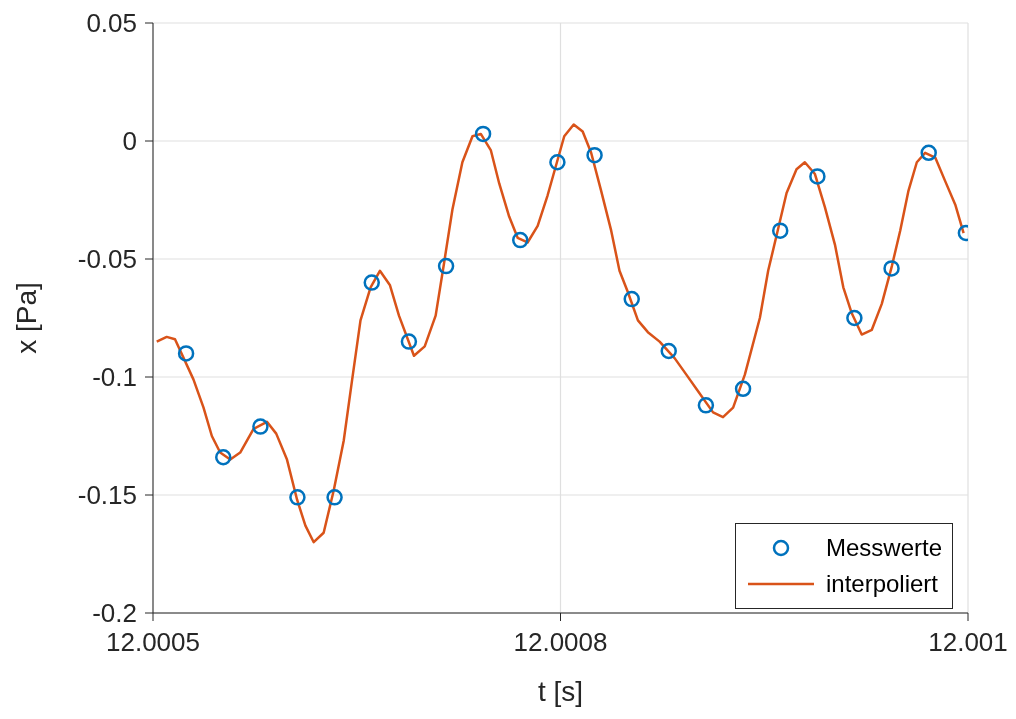  Describe the element at coordinates (560, 642) in the screenshot. I see `x-tick-label: 12.0008` at that location.